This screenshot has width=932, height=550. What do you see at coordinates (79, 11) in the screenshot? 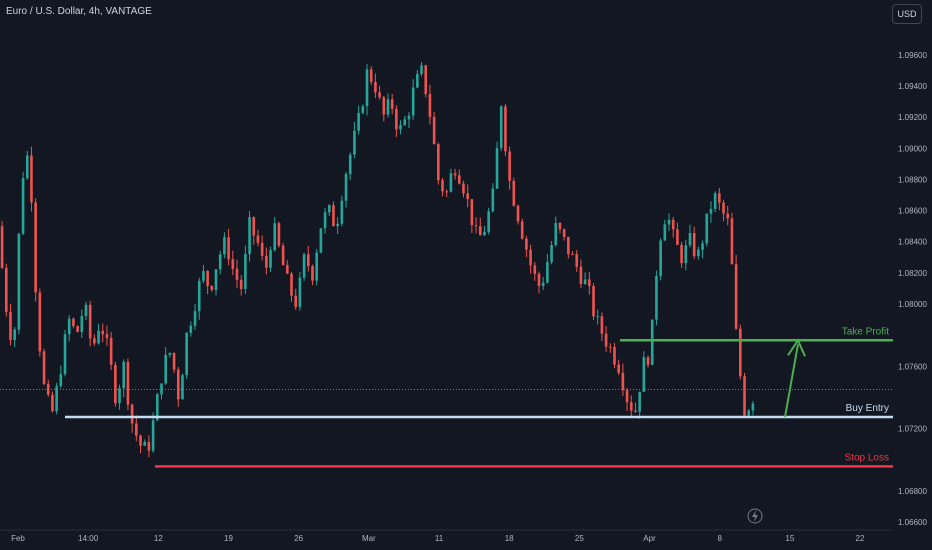
I see `symbol-title: Euro / U.S. Dollar, 4h, VANTAGE` at bounding box center [79, 11].